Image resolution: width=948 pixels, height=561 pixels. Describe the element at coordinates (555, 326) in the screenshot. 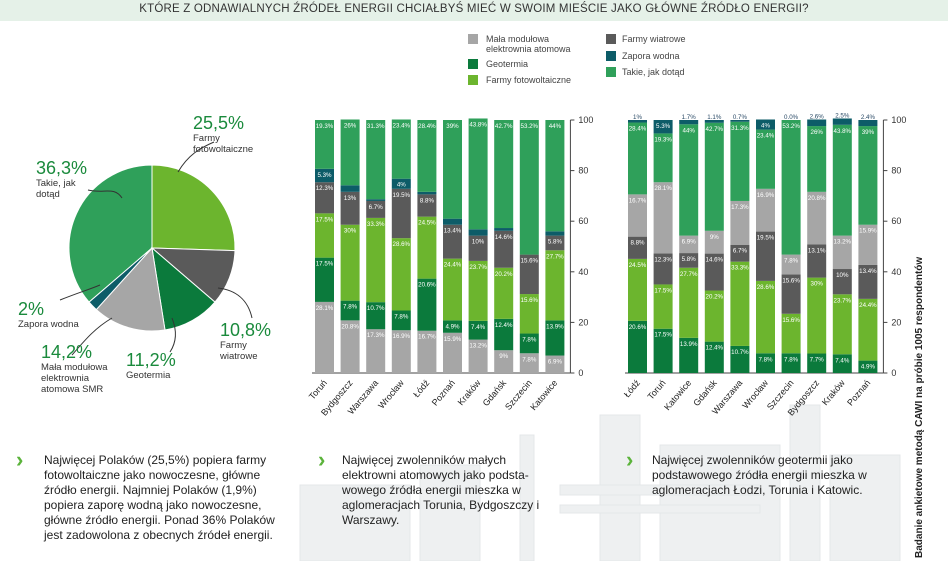

I see `bar-value-label: 13.9%` at that location.